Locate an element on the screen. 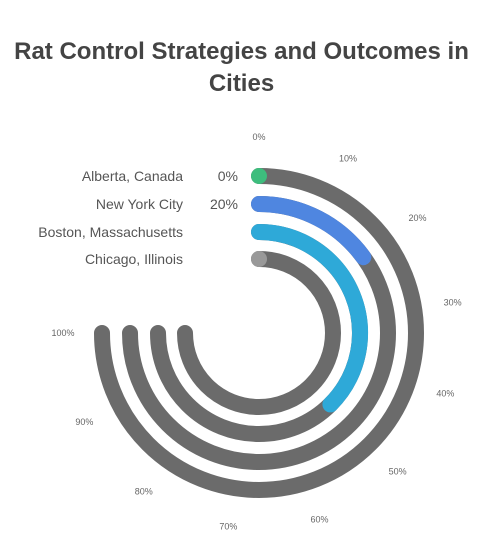 The width and height of the screenshot is (483, 538). category-label: Chicago, Illinois is located at coordinates (134, 259).